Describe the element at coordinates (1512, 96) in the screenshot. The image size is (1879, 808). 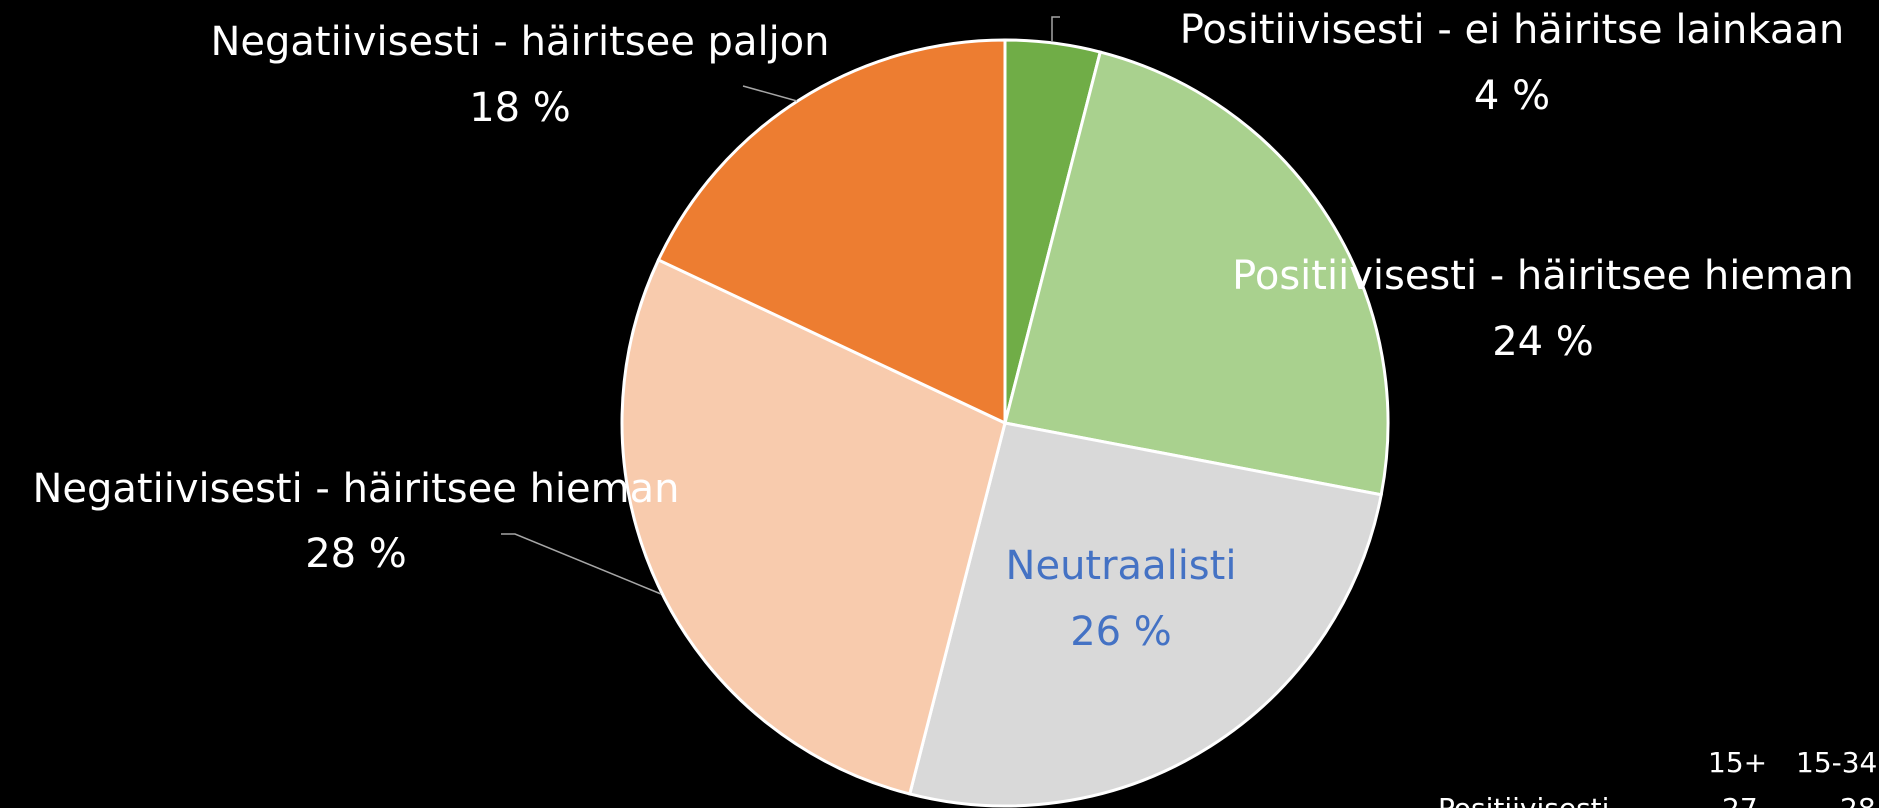
I see `value-label: 4 %` at that location.